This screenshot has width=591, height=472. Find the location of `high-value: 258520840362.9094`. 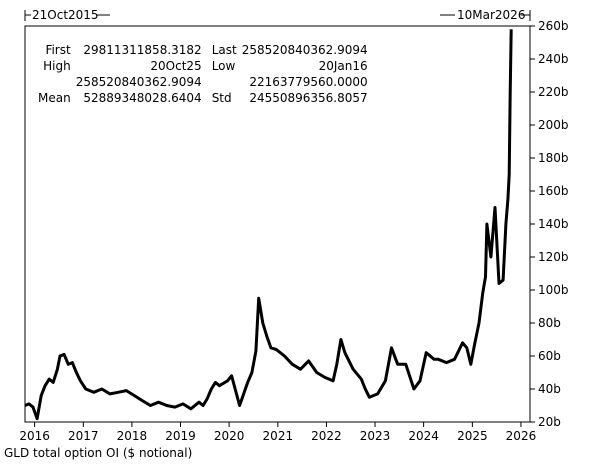

high-value: 258520840362.9094 is located at coordinates (138, 82).